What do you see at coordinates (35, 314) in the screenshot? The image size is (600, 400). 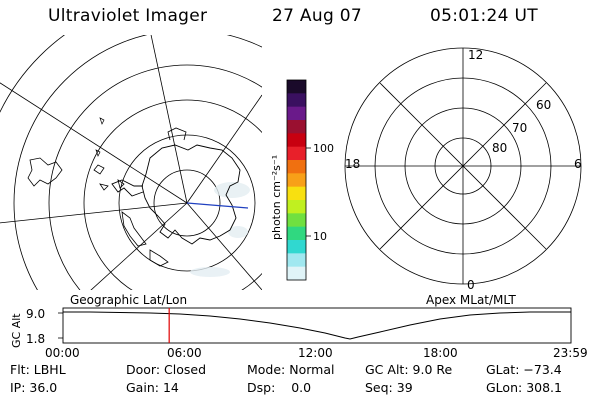 I see `y-label-9: 9.0` at bounding box center [35, 314].